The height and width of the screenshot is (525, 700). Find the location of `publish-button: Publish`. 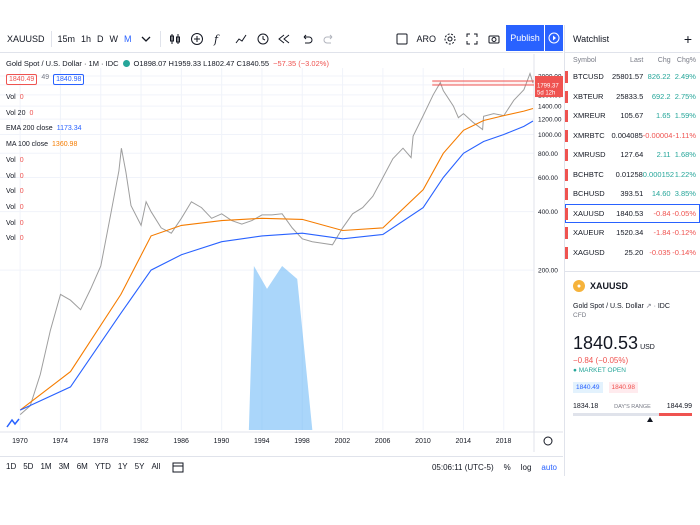

publish-button: Publish is located at coordinates (525, 38).